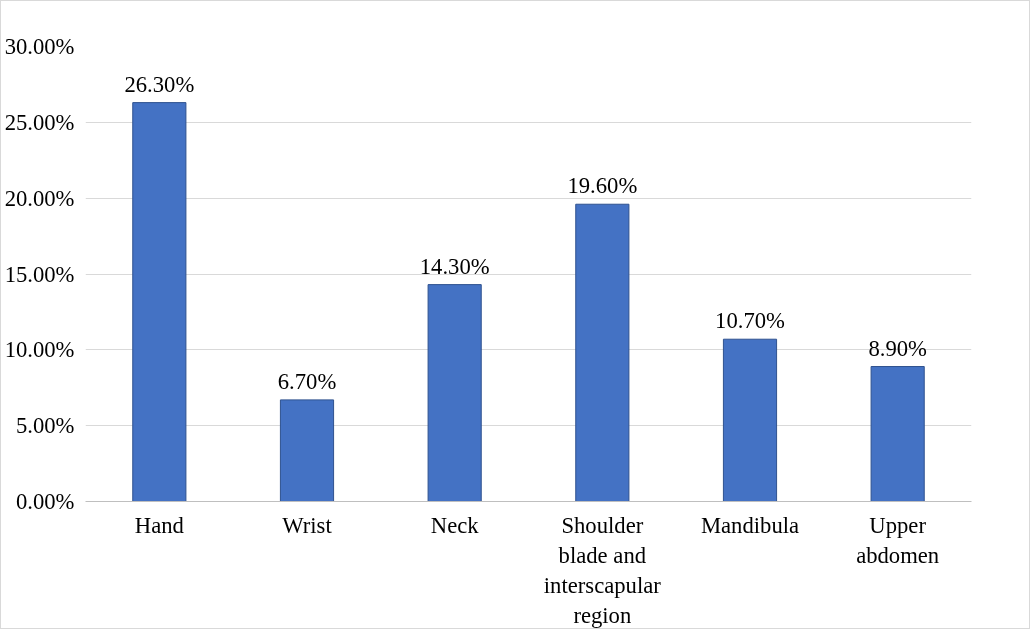 Image resolution: width=1032 pixels, height=631 pixels. I want to click on x-tick-label: Upper abdomen, so click(898, 540).